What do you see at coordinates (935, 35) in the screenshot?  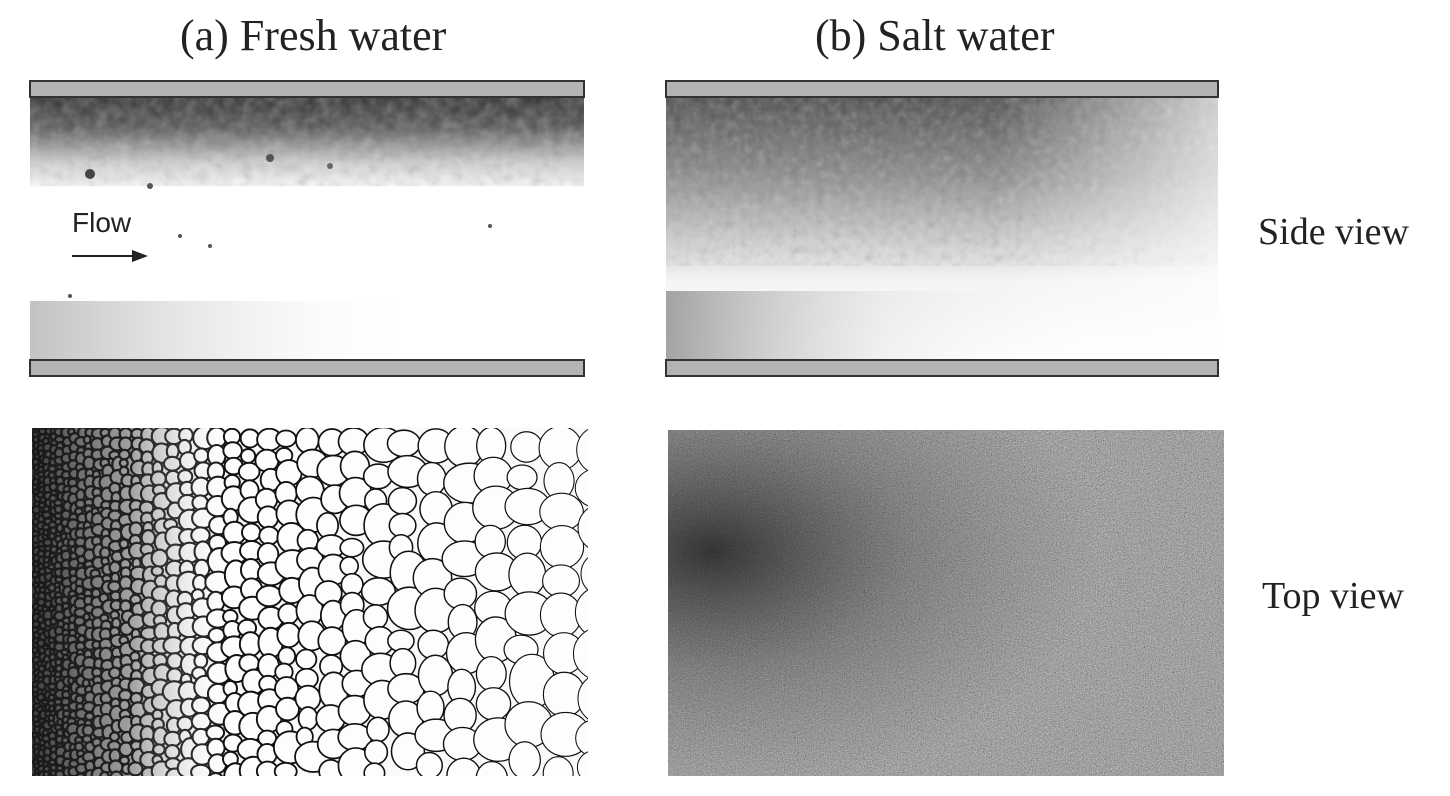 I see `panel-b-title: (b) Salt water` at bounding box center [935, 35].